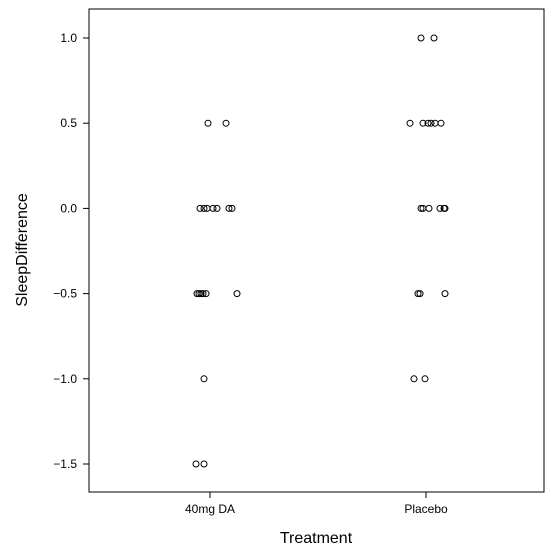 The image size is (552, 548). What do you see at coordinates (68, 123) in the screenshot?
I see `y-tick-label: 0.5` at bounding box center [68, 123].